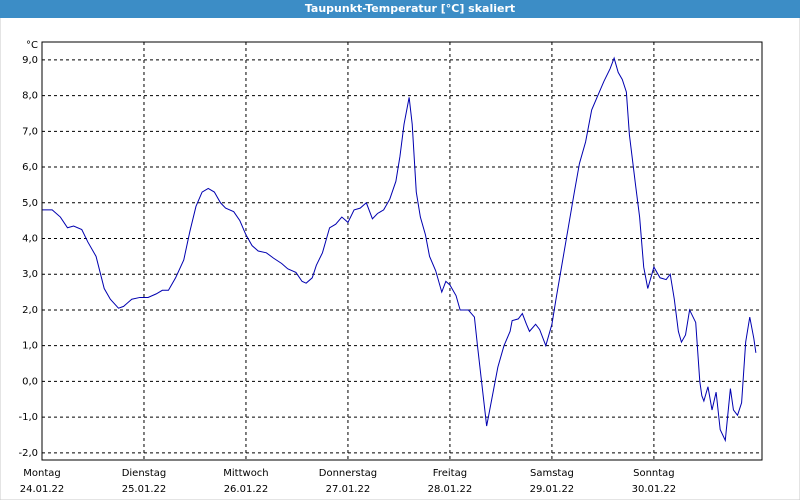 Image resolution: width=800 pixels, height=500 pixels. What do you see at coordinates (30, 167) in the screenshot?
I see `y-tick-label: 6,0` at bounding box center [30, 167].